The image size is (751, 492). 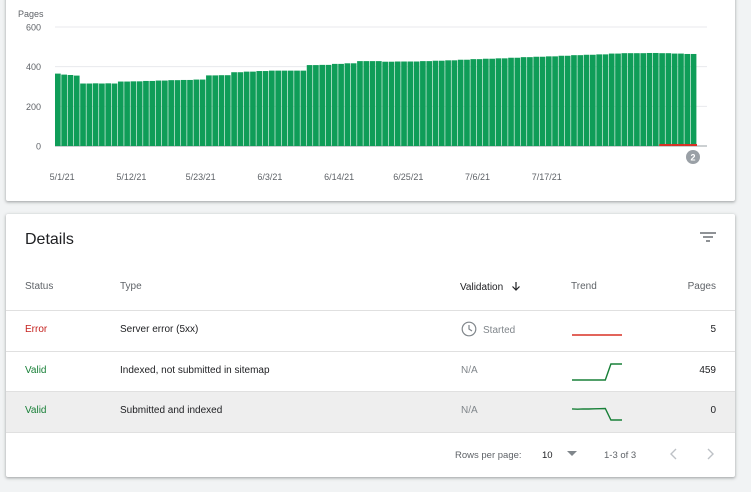 What do you see at coordinates (516, 286) in the screenshot?
I see `arrow-down-icon` at bounding box center [516, 286].